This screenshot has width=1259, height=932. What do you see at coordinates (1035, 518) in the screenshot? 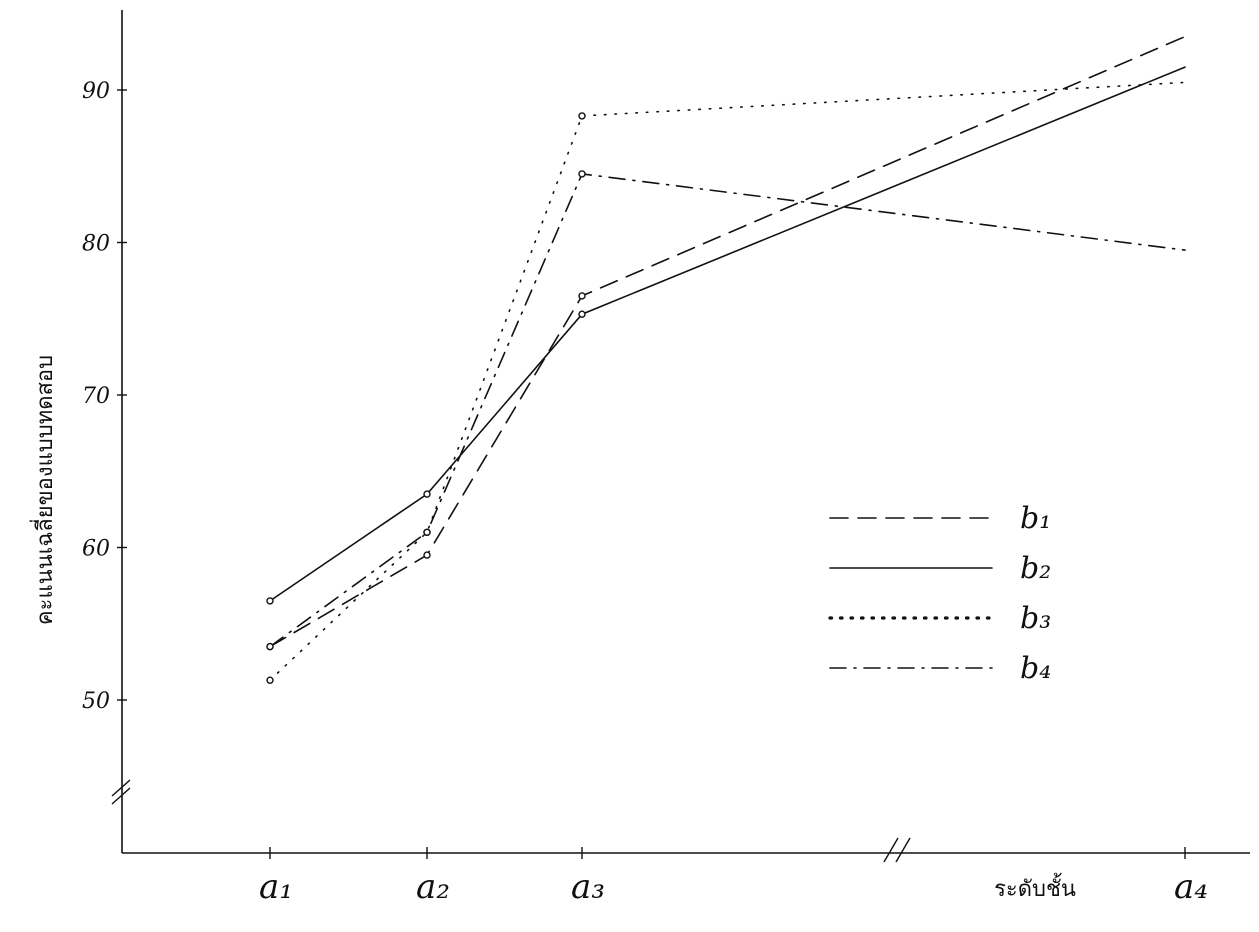
I see `legend-label: b₁` at bounding box center [1035, 518].